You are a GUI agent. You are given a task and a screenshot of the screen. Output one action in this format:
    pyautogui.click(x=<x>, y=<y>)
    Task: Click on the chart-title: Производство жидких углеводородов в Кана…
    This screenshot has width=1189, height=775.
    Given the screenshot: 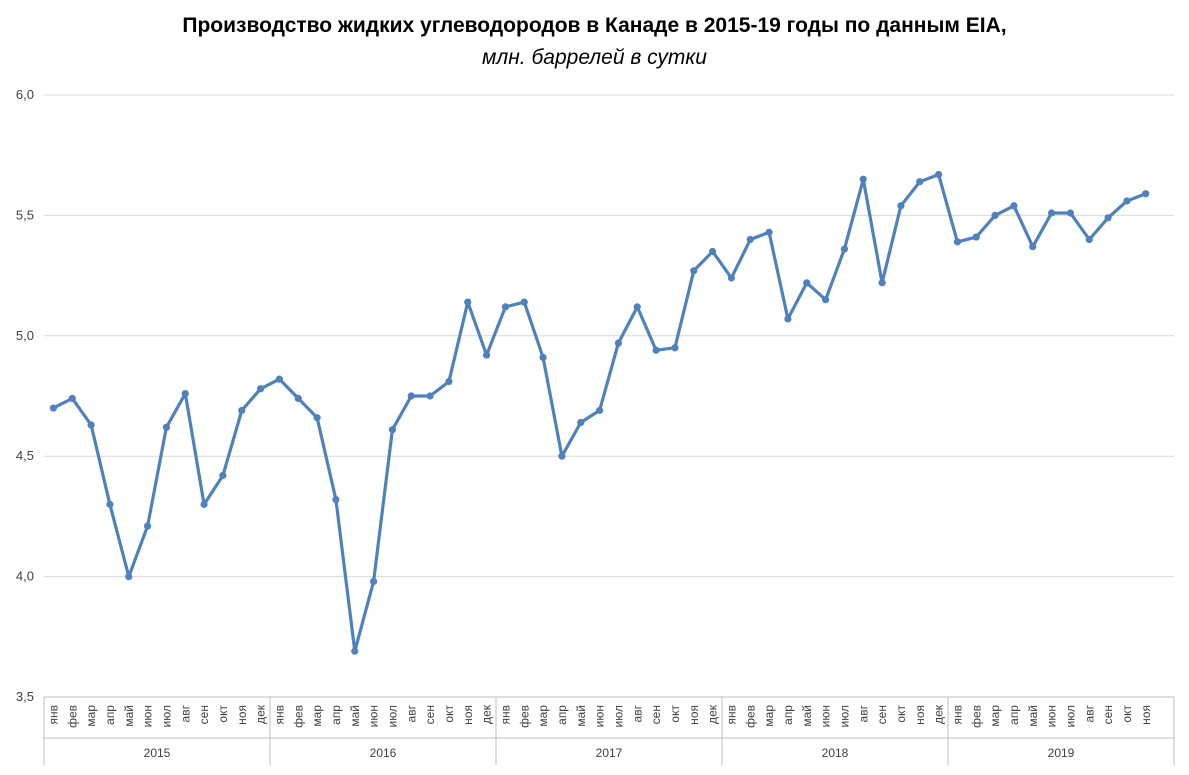 What is the action you would take?
    pyautogui.click(x=594, y=25)
    